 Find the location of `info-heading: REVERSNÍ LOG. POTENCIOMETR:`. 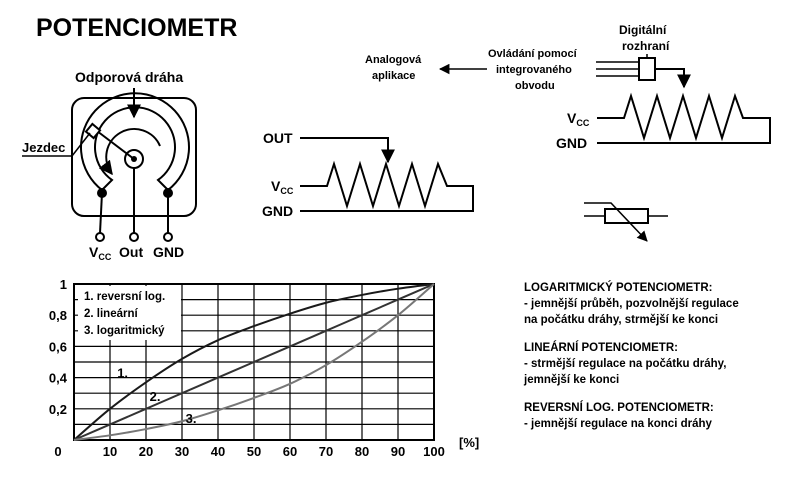

info-heading: REVERSNÍ LOG. POTENCIOMETR: is located at coordinates (619, 408).